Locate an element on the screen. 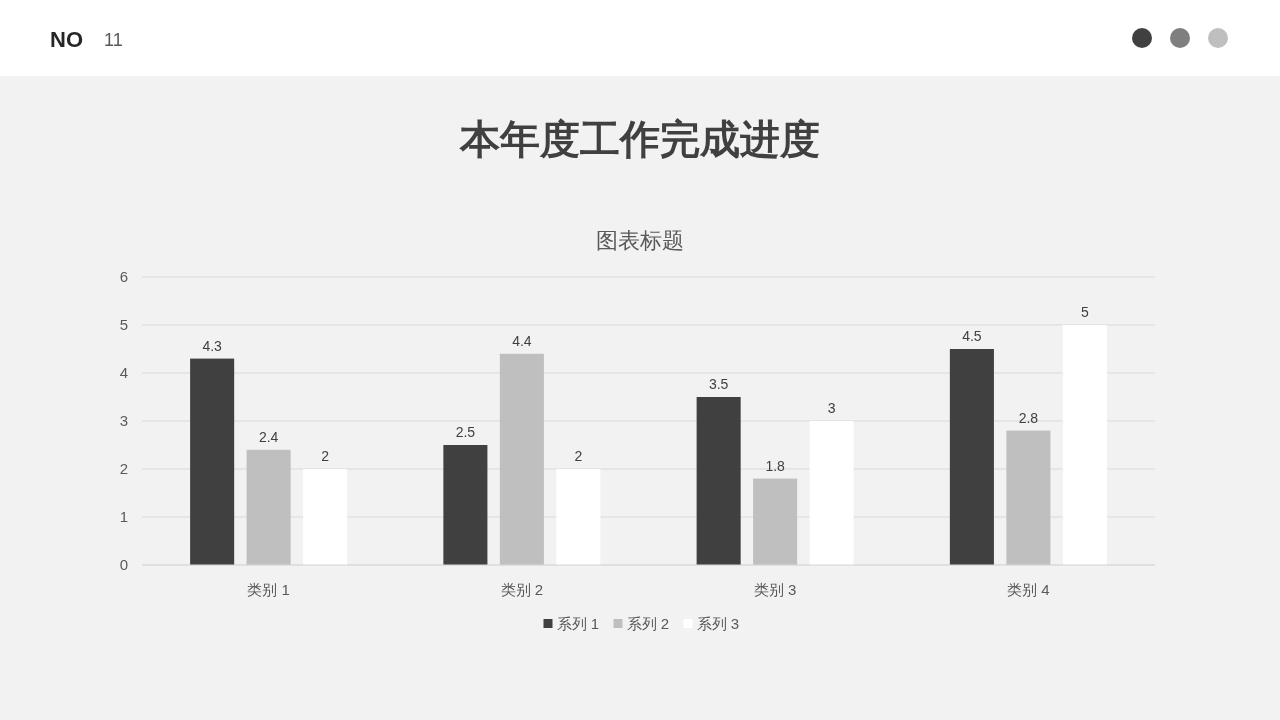 The width and height of the screenshot is (1280, 720). data-label: 1.8 is located at coordinates (775, 465).